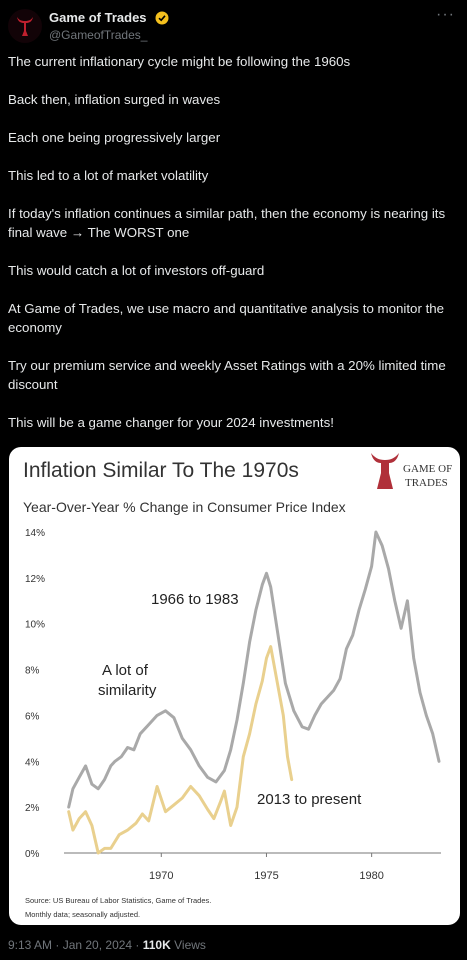 This screenshot has width=467, height=960. I want to click on logo-text-top: GAME OF, so click(427, 469).